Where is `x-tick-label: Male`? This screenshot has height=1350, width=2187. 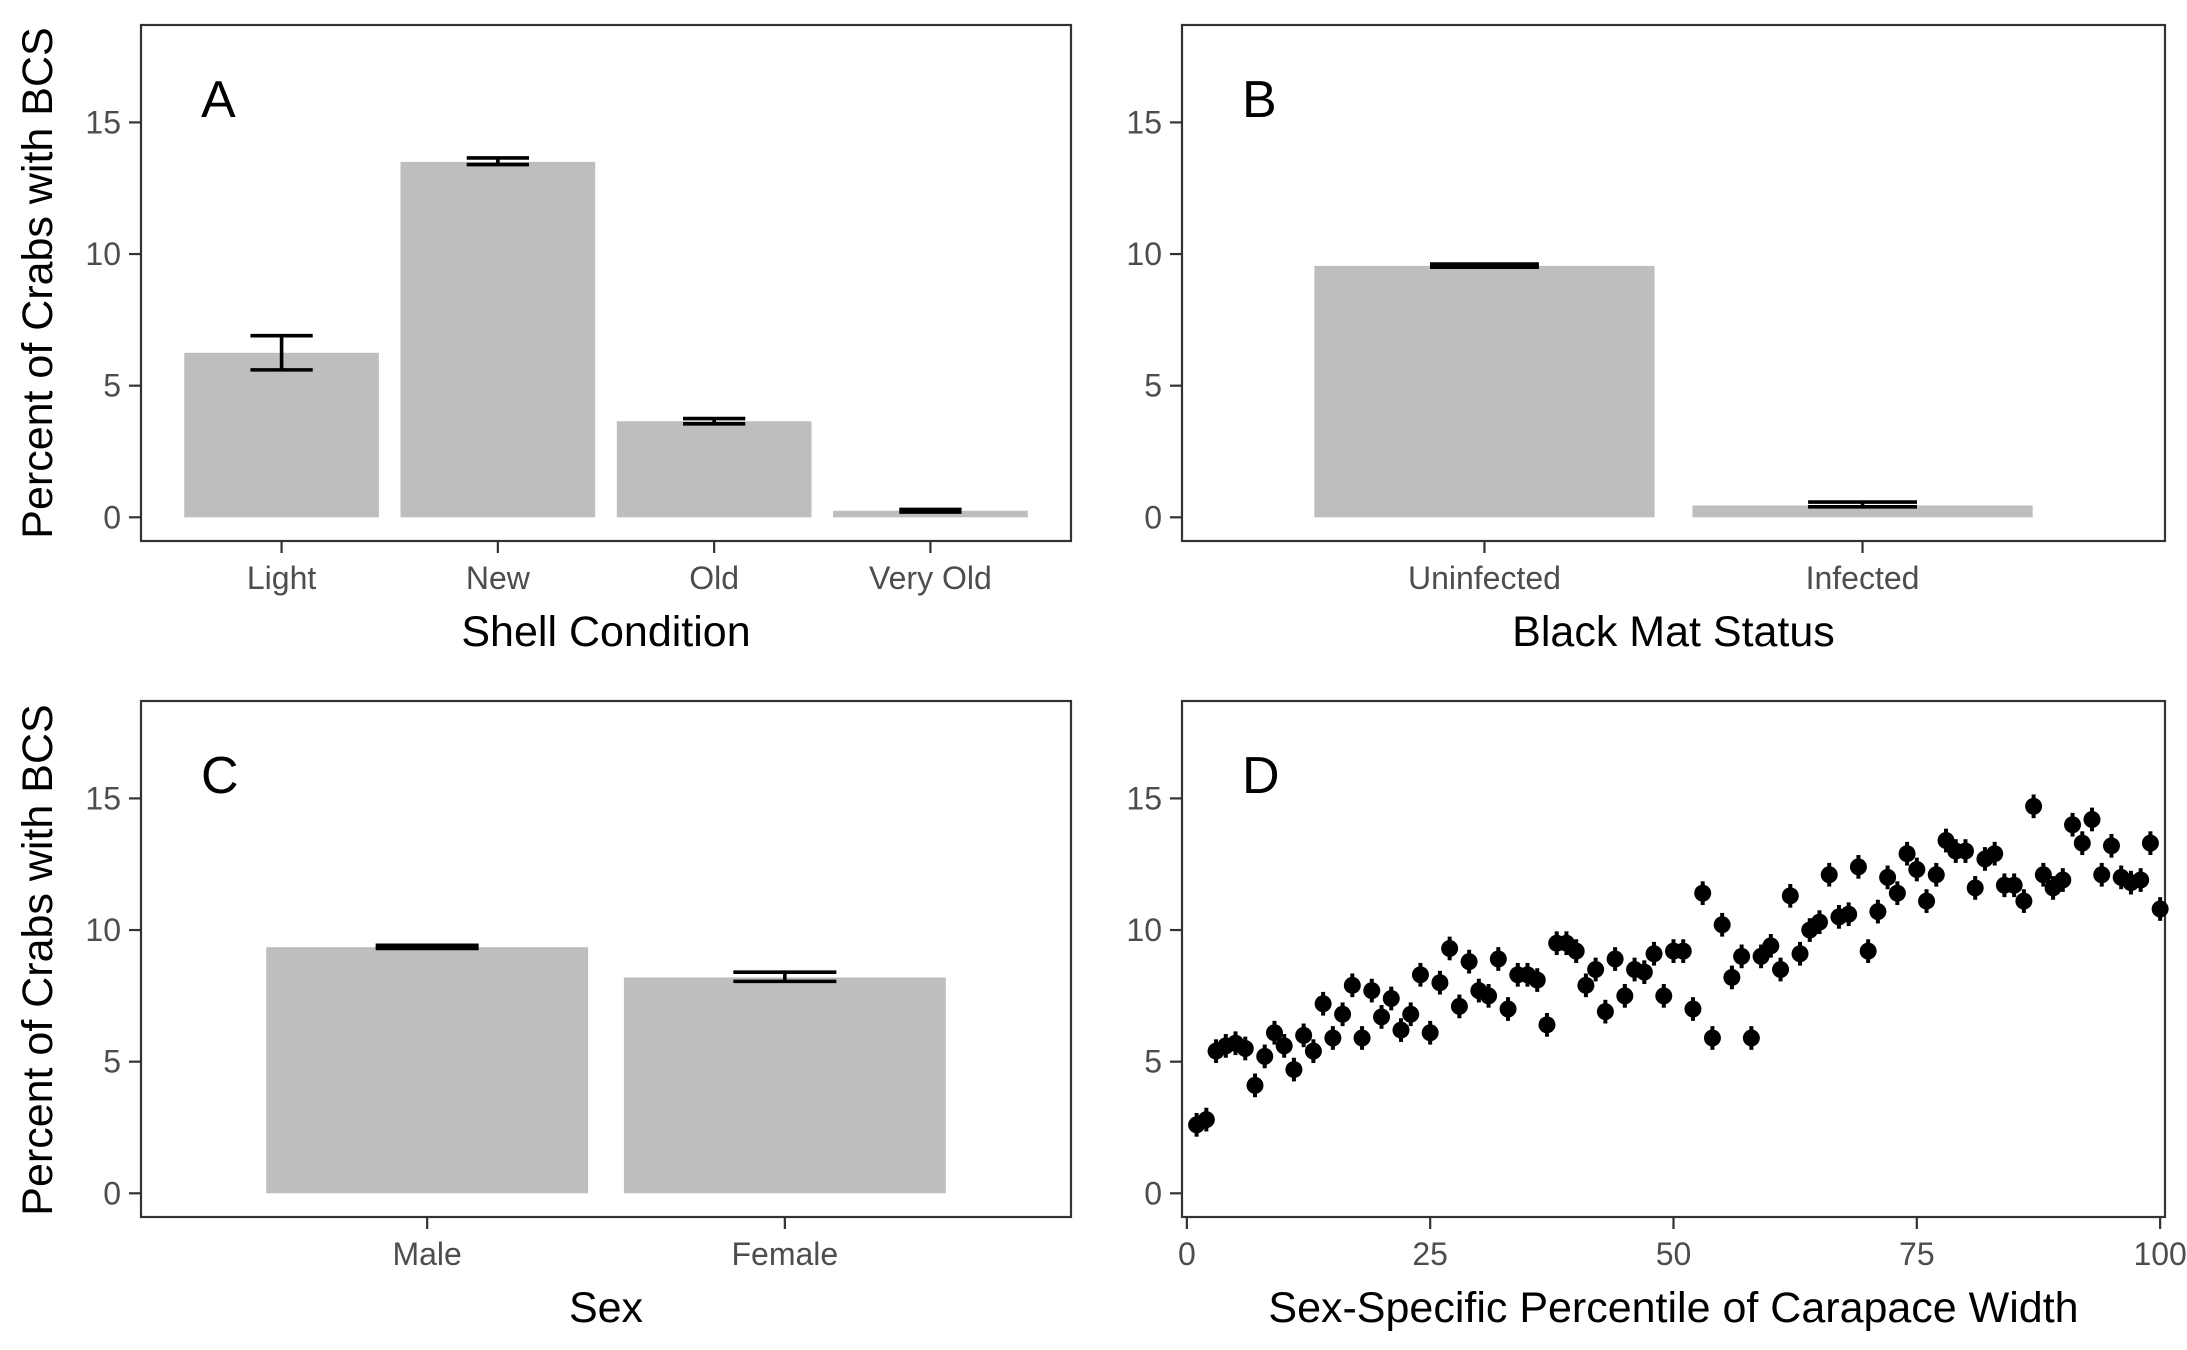 x-tick-label: Male is located at coordinates (426, 1254).